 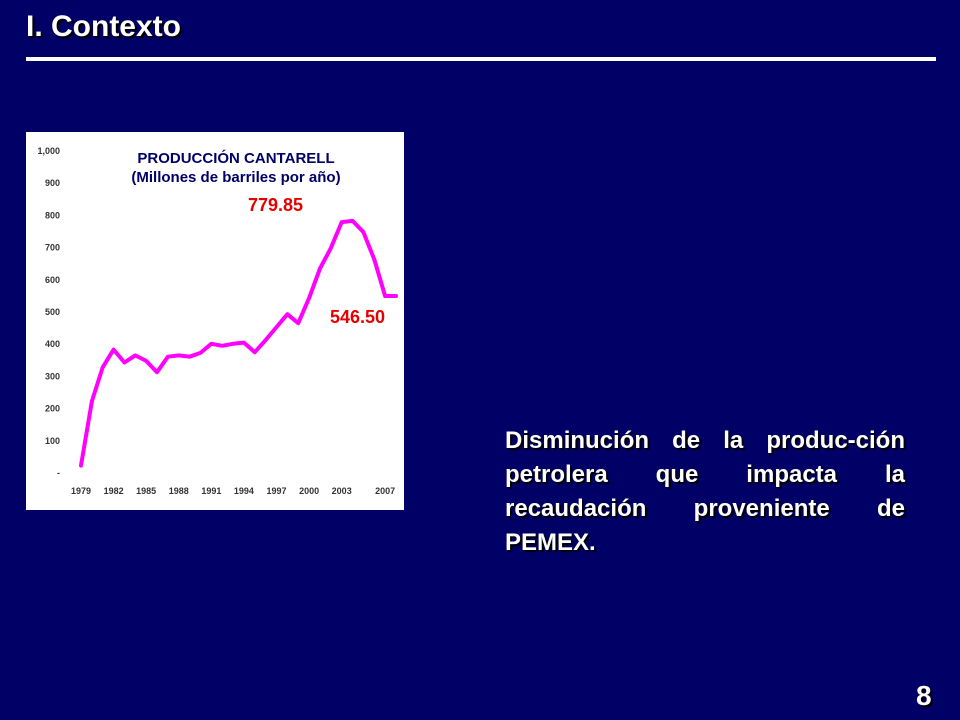 What do you see at coordinates (244, 491) in the screenshot?
I see `x-tick-label: 1994` at bounding box center [244, 491].